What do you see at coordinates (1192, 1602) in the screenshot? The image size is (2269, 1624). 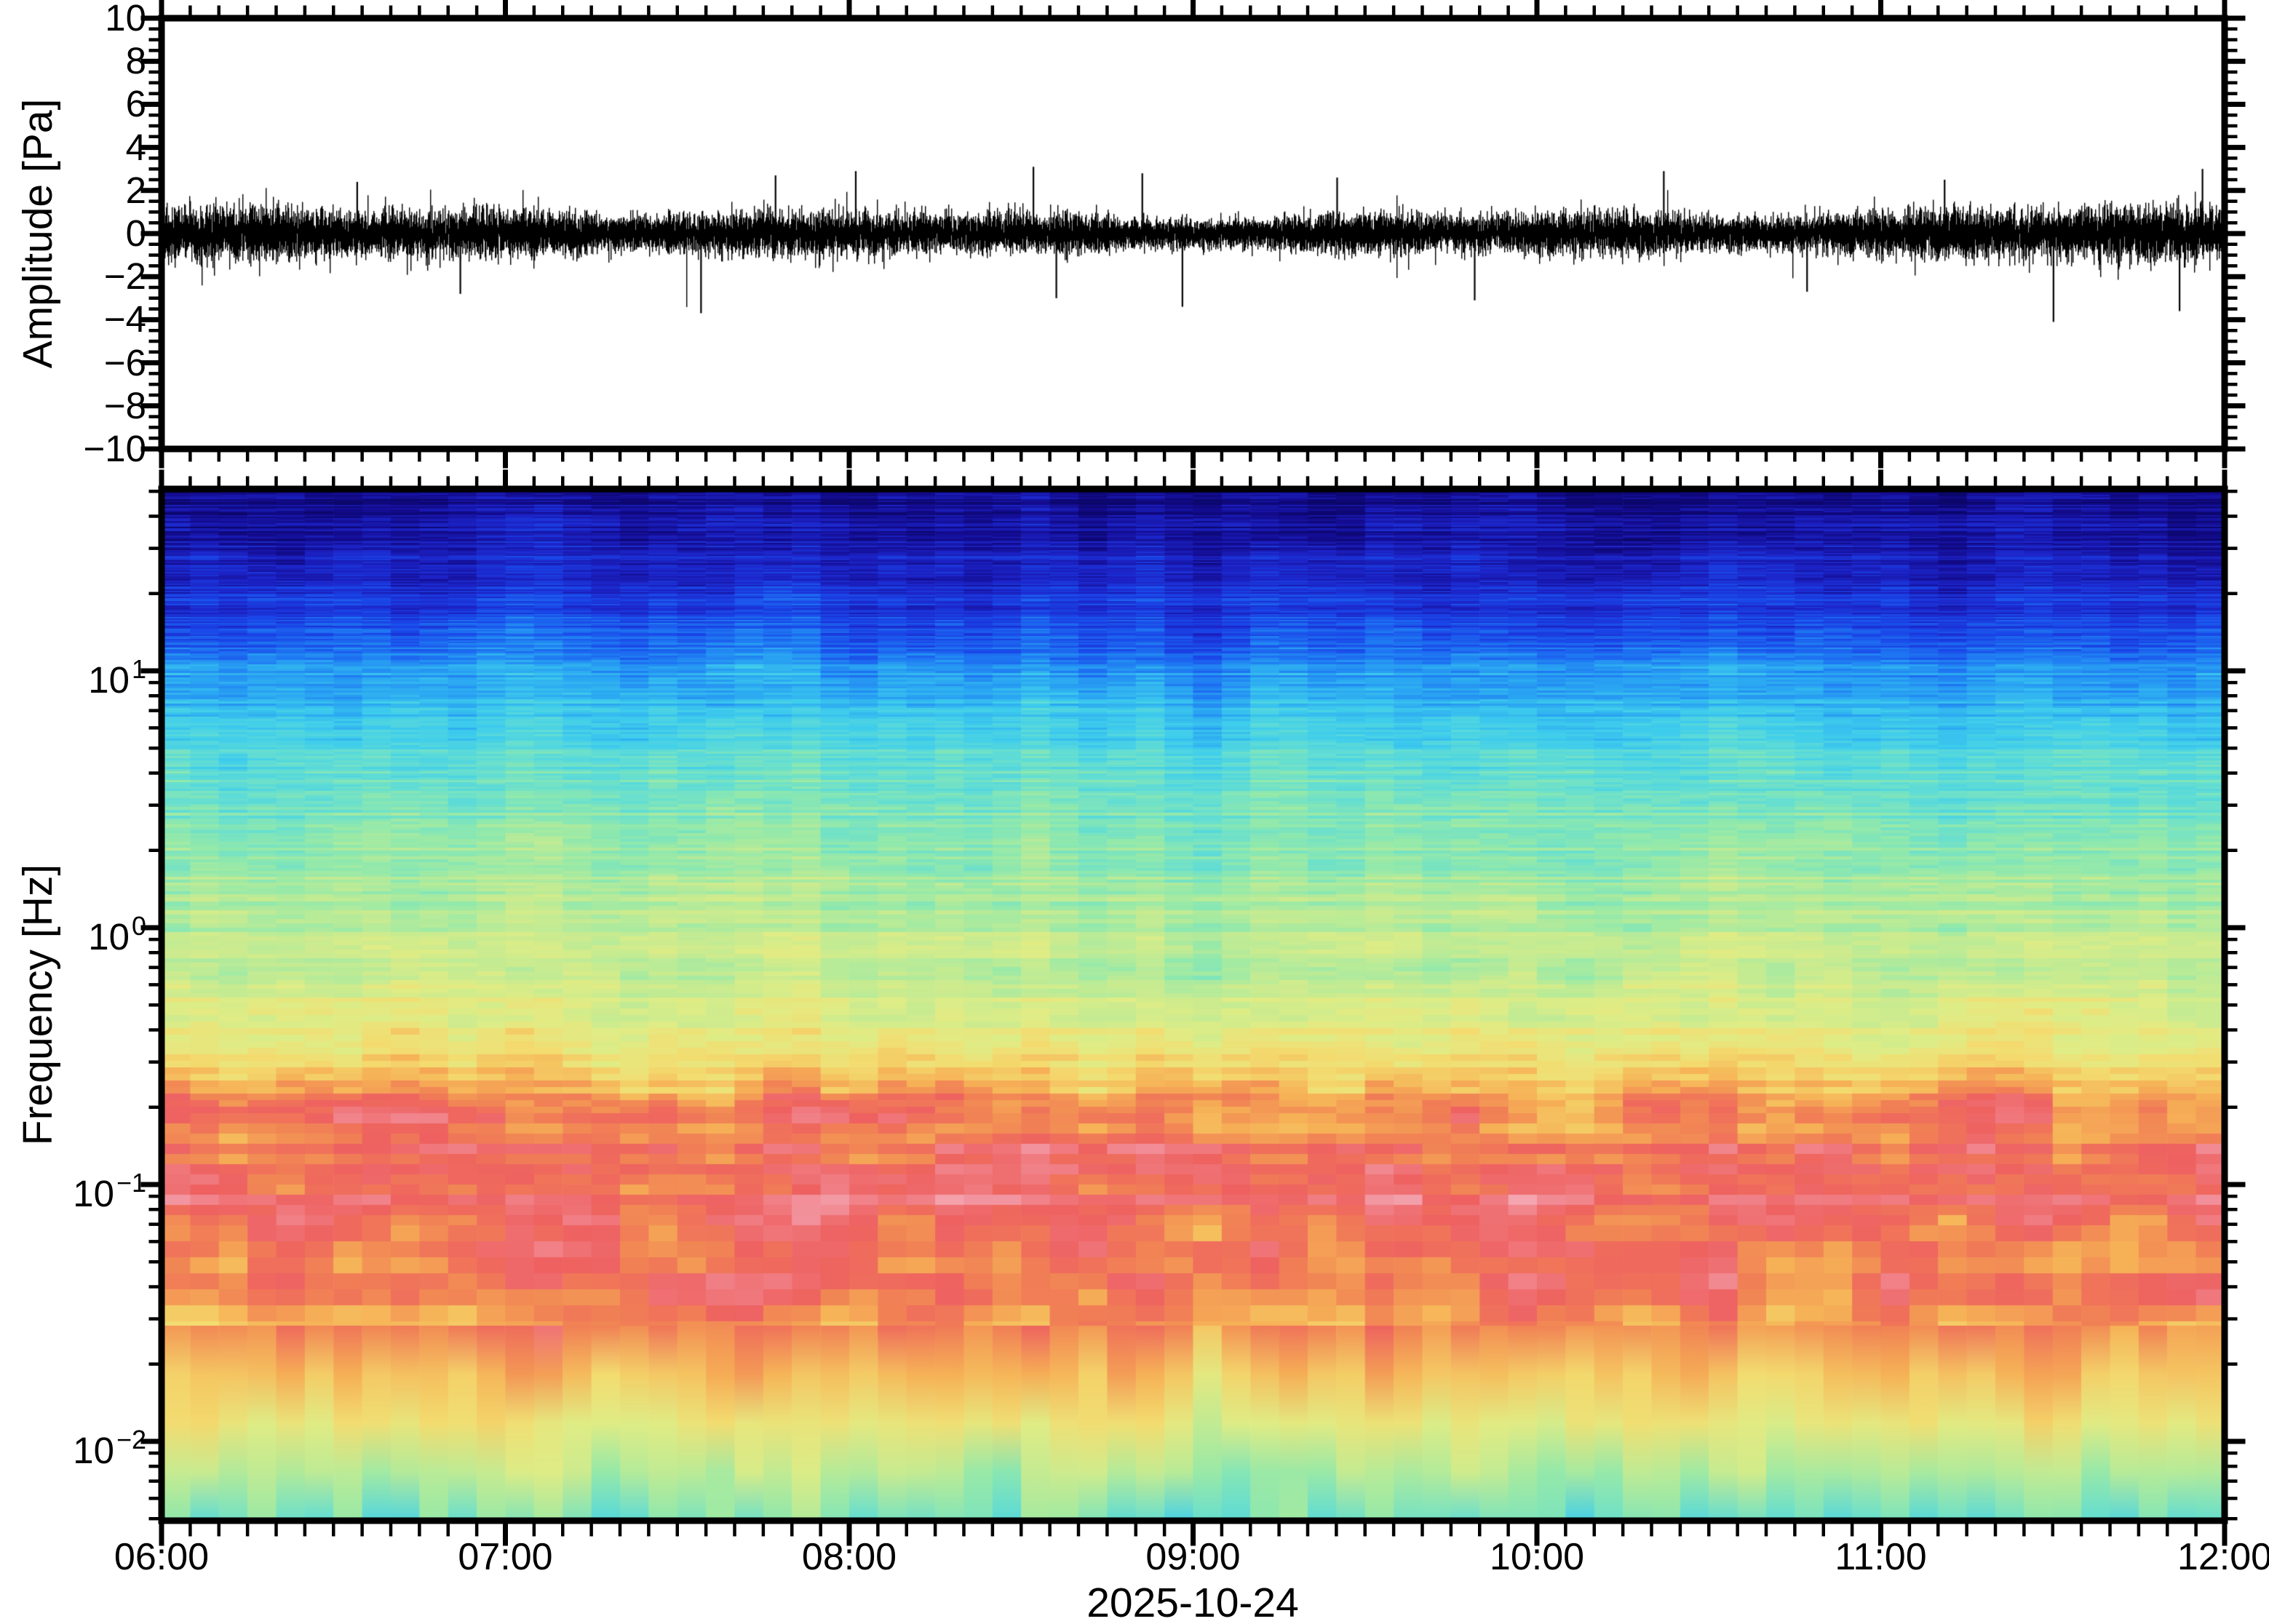 I see `xaxis-date-label: 2025-10-24` at bounding box center [1192, 1602].